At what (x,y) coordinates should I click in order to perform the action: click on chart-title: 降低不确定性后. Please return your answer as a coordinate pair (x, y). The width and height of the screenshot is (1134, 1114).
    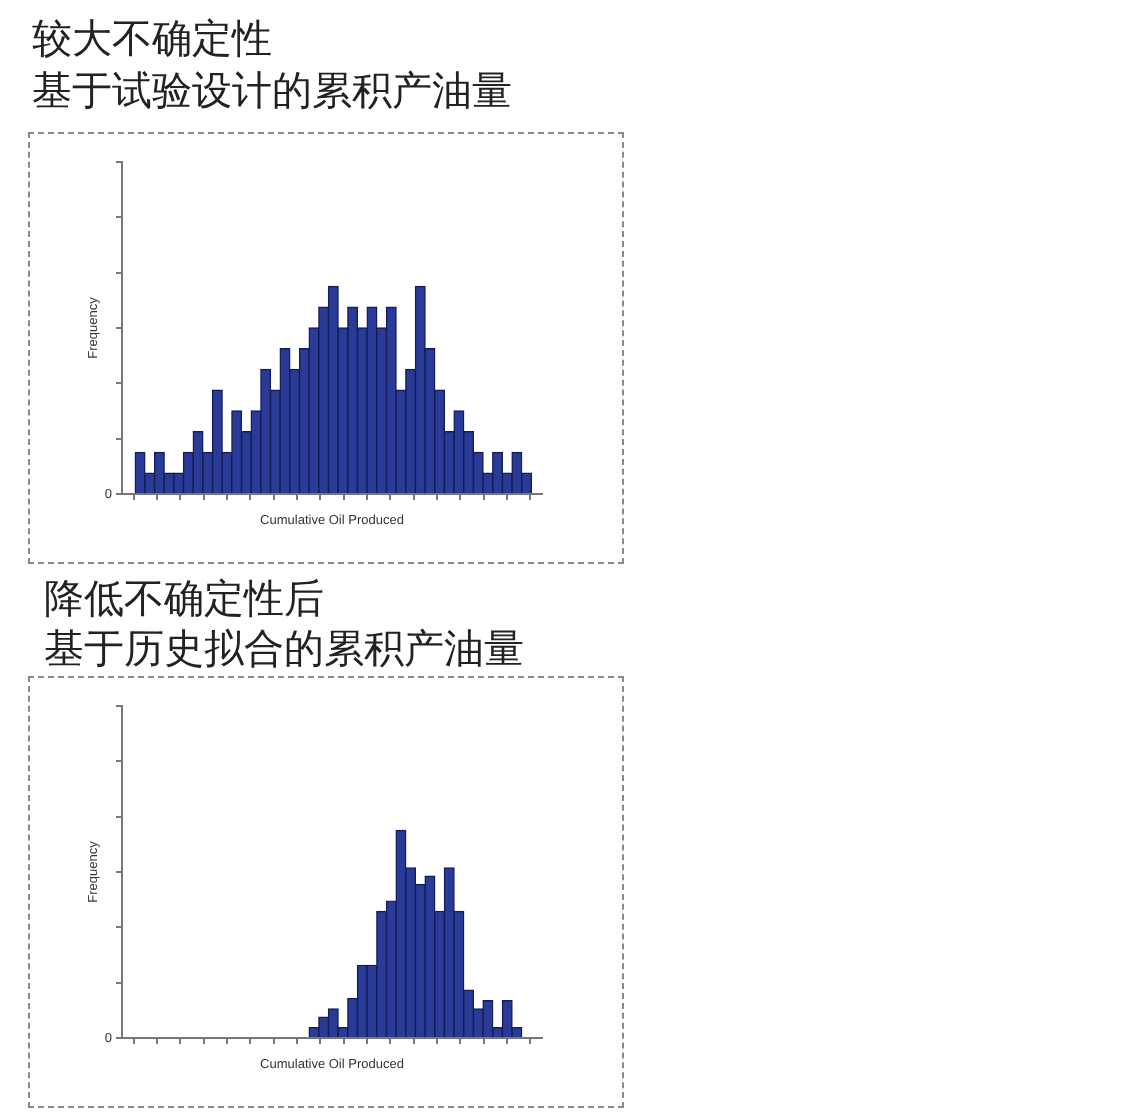
    Looking at the image, I should click on (184, 598).